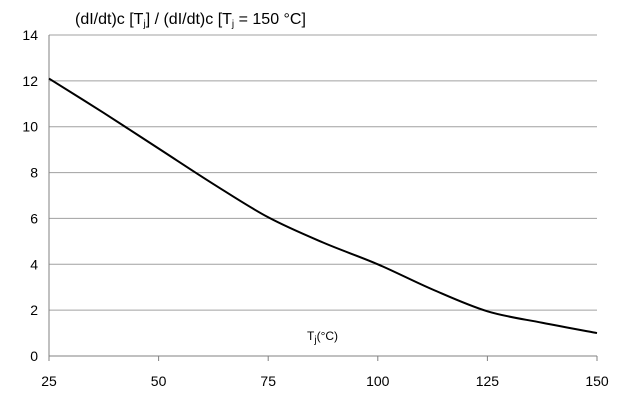 The width and height of the screenshot is (623, 396). I want to click on xlabel-subscript: j, so click(314, 340).